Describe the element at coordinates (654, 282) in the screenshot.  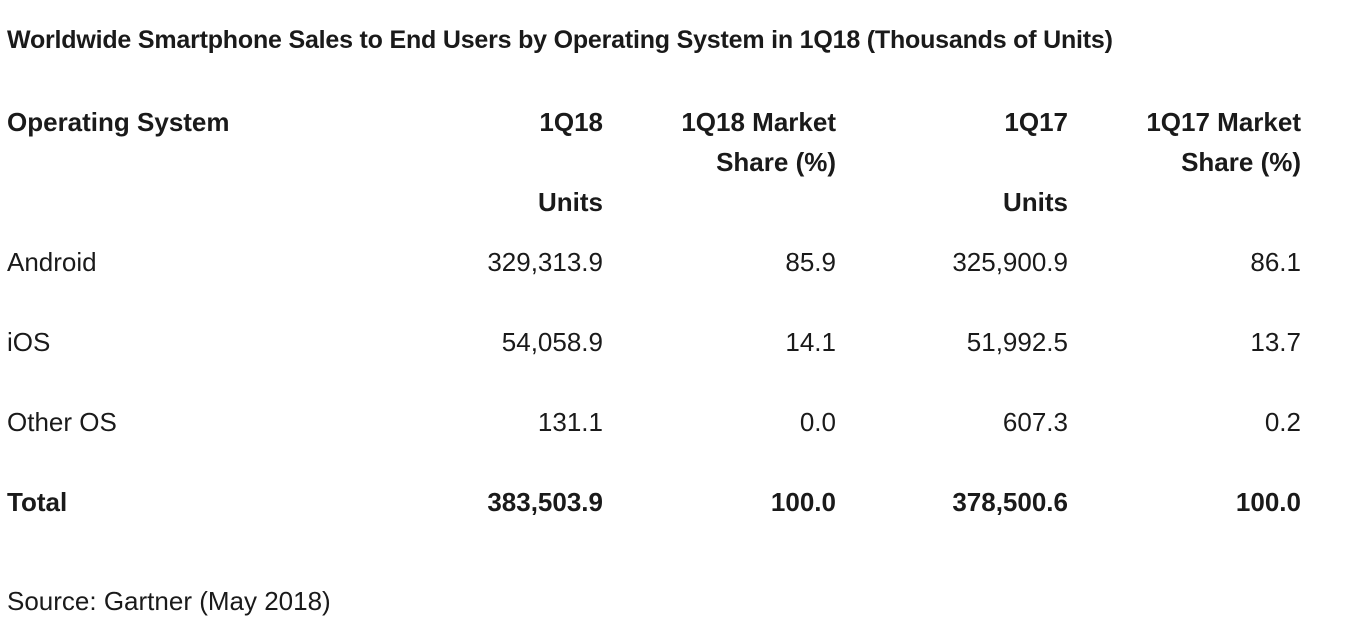
I see `table-row: Android 329,313.9 85.9 325,900.9 86.1` at that location.